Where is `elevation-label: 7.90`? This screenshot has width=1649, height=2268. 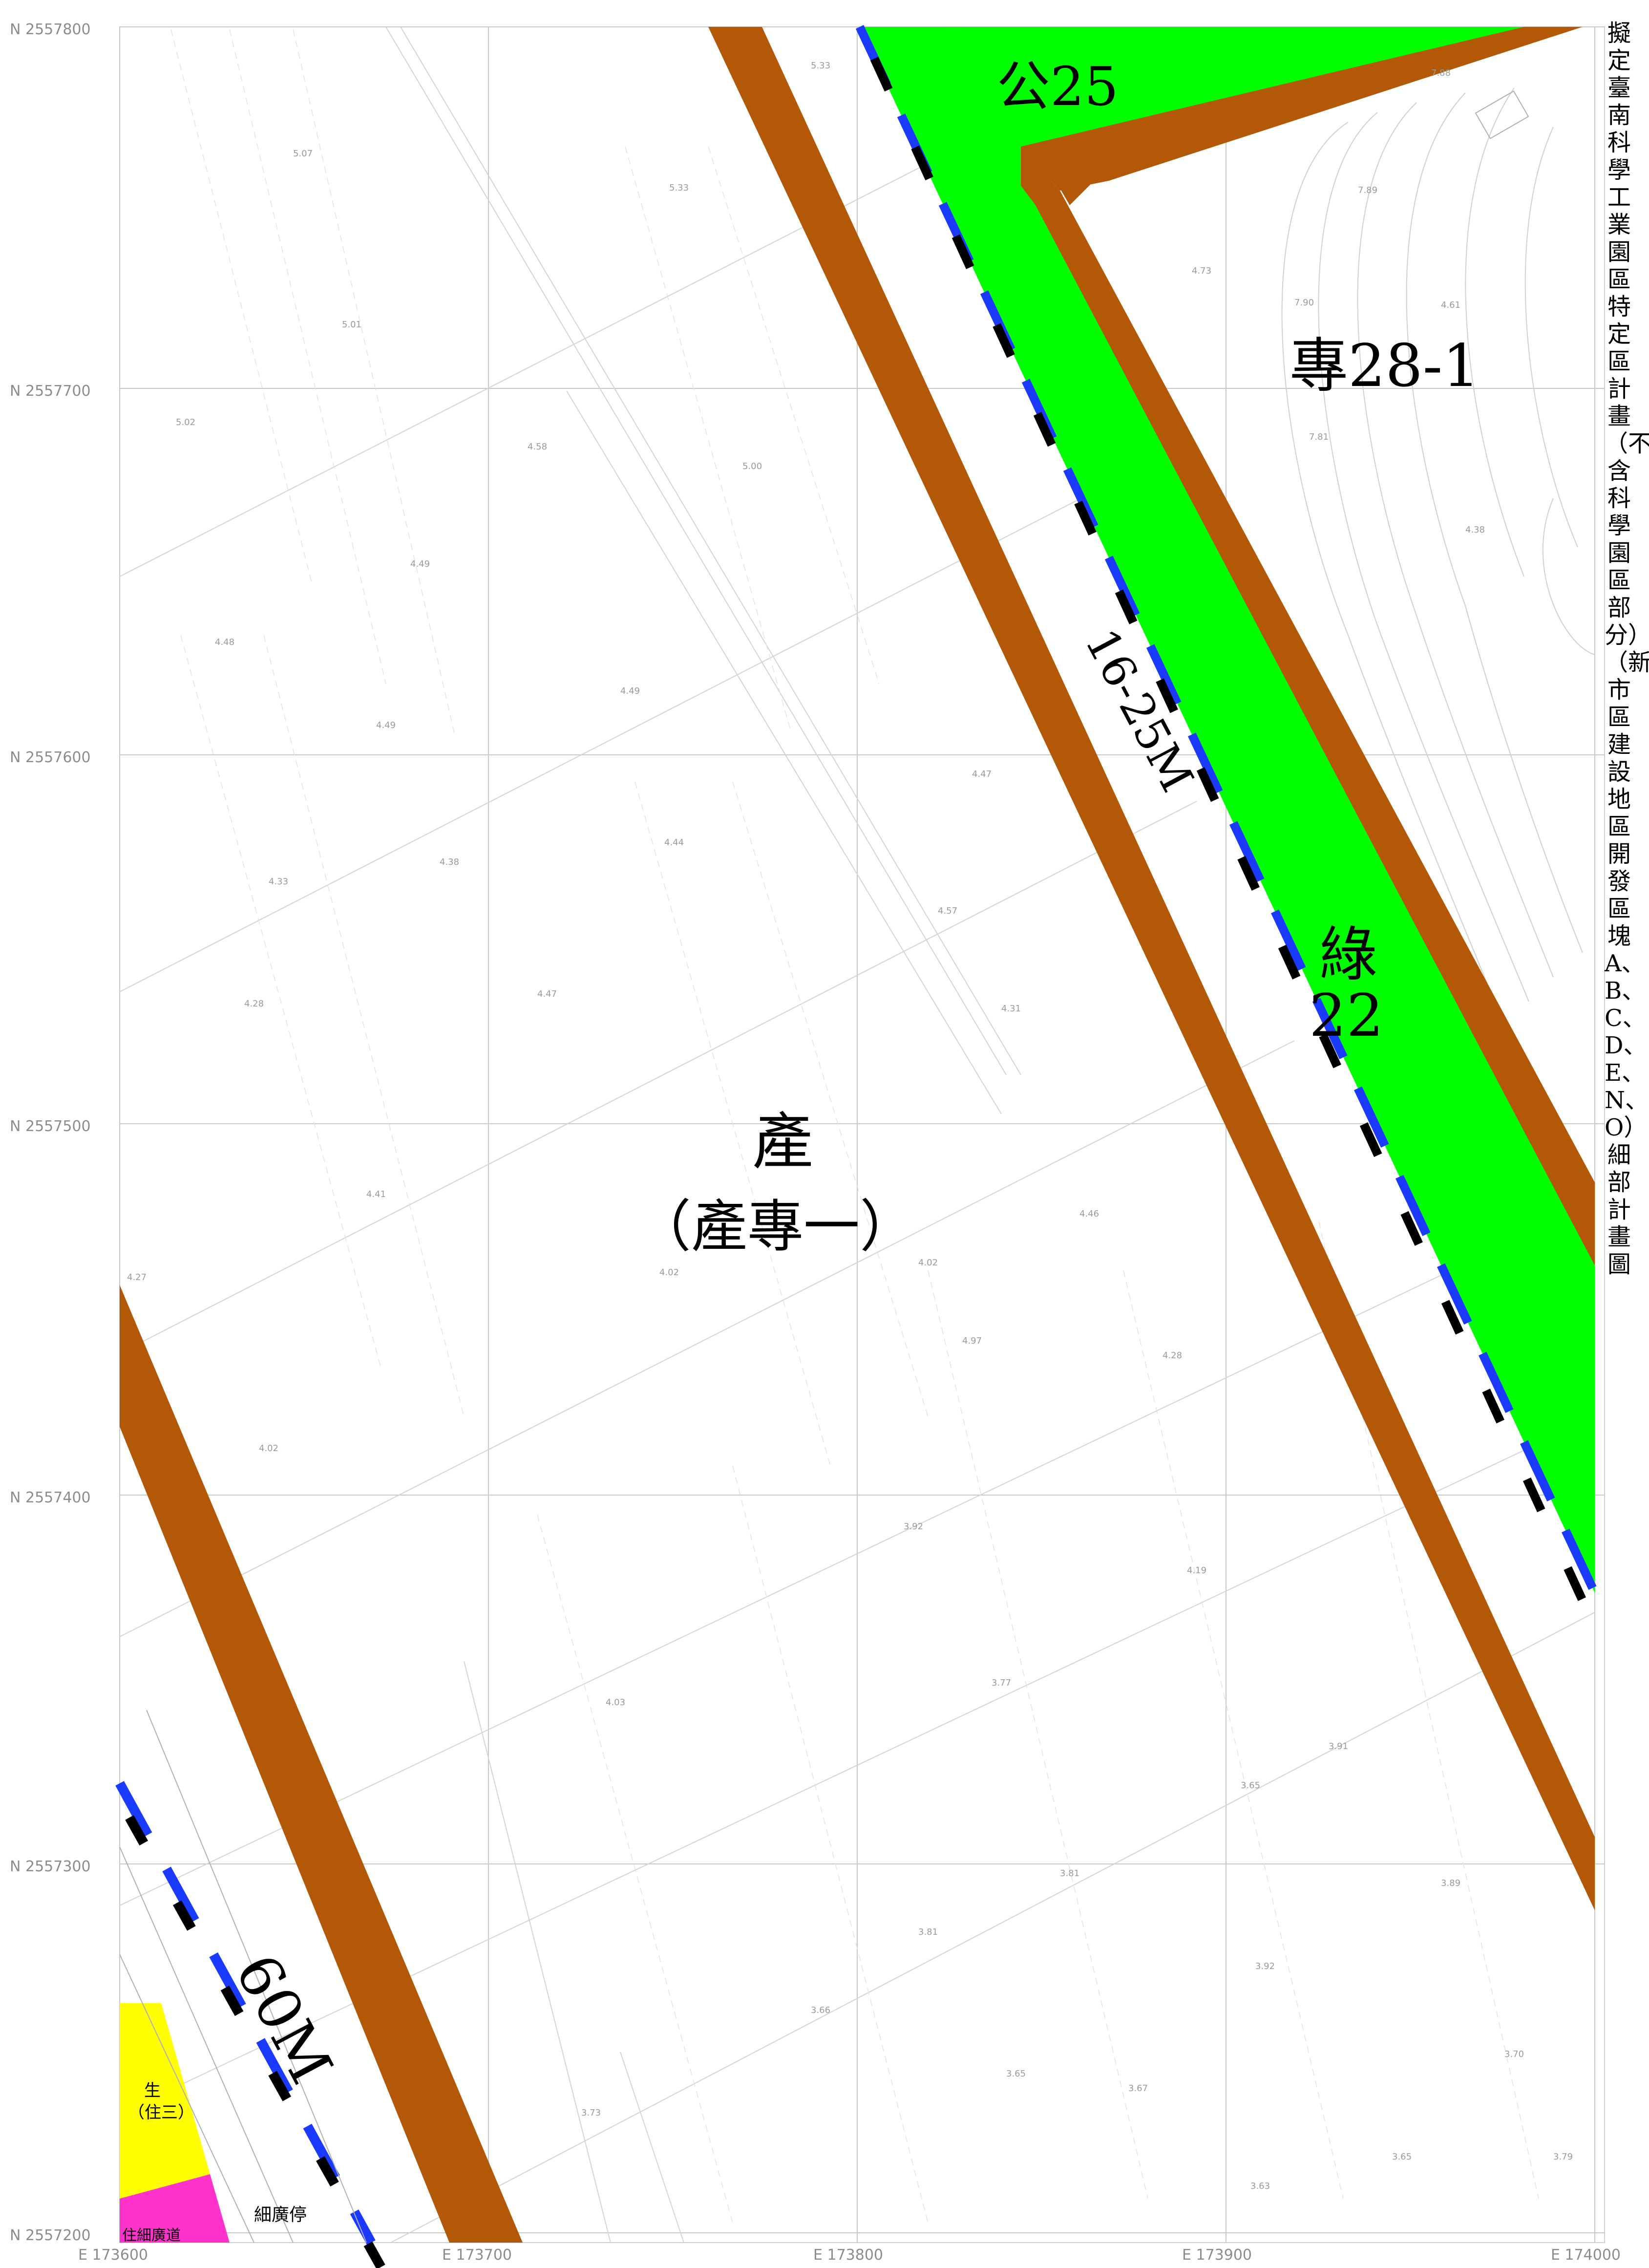
elevation-label: 7.90 is located at coordinates (1304, 303).